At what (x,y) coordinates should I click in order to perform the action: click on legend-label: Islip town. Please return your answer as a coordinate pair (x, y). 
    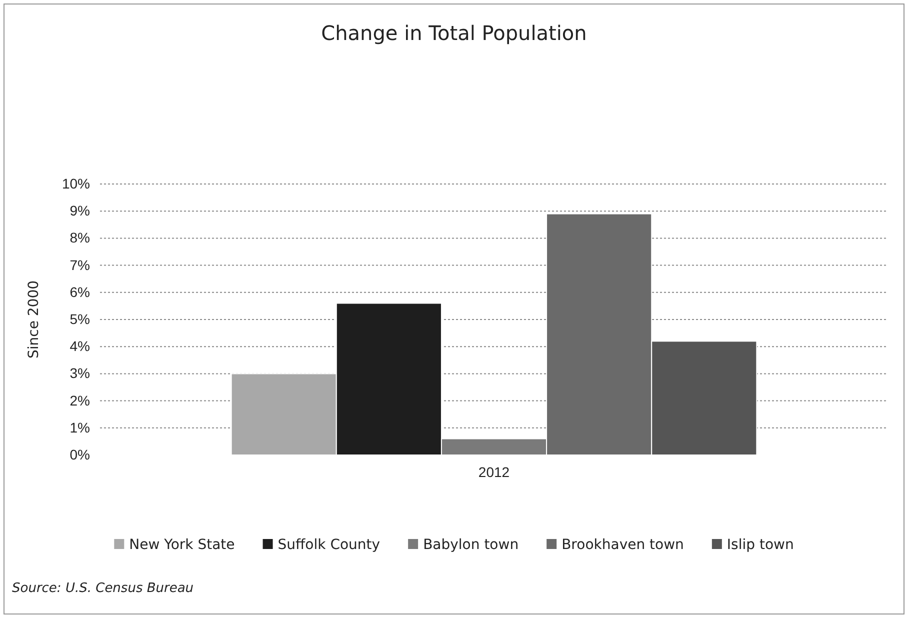
    Looking at the image, I should click on (760, 545).